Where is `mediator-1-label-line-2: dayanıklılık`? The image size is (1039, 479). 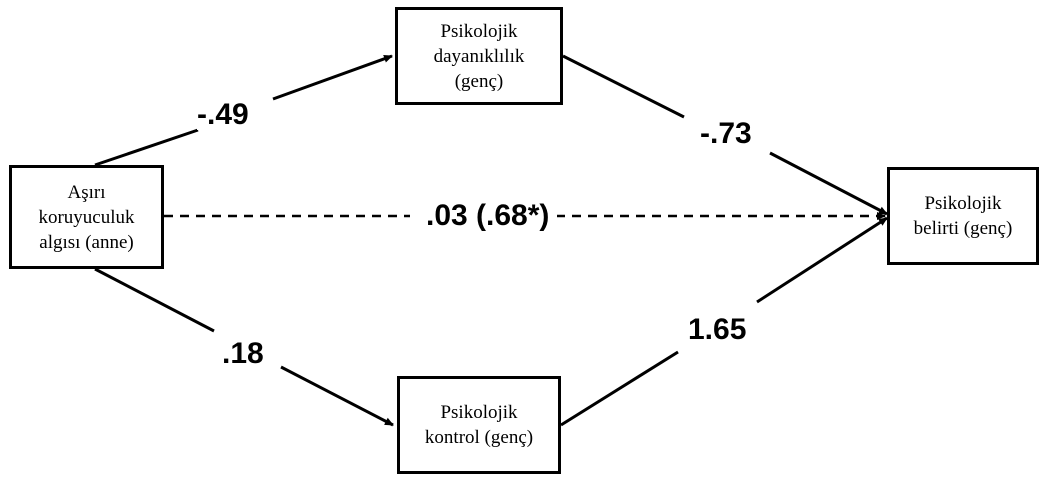
mediator-1-label-line-2: dayanıklılık is located at coordinates (479, 56).